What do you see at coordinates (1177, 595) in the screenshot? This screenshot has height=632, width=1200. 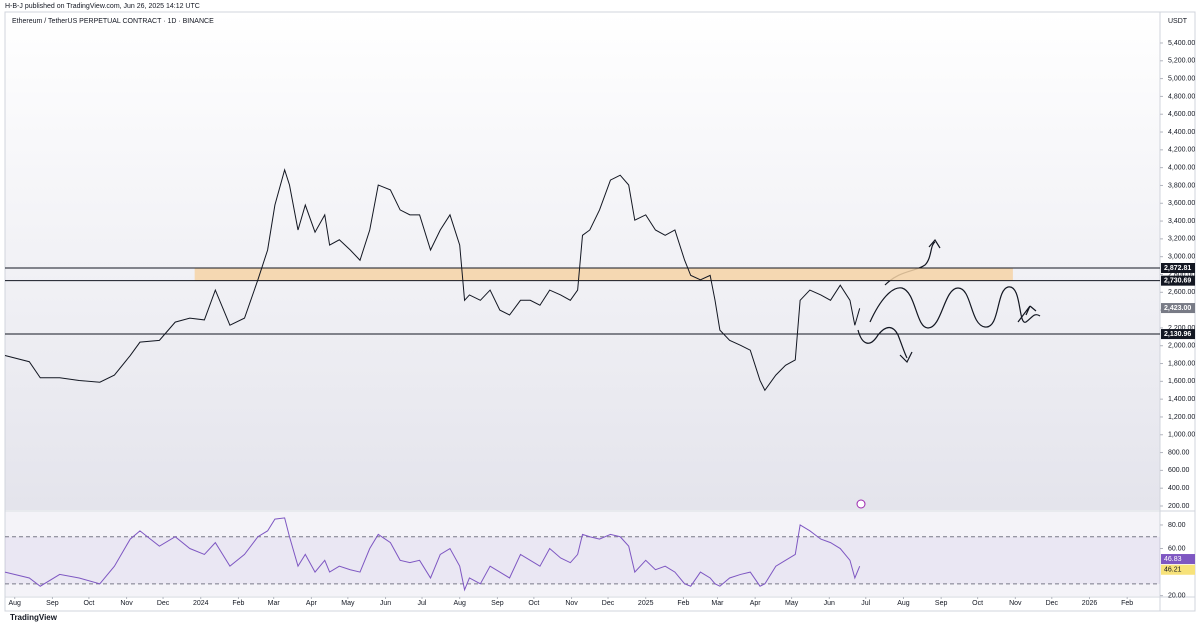 I see `y-tick-label: 20.00` at bounding box center [1177, 595].